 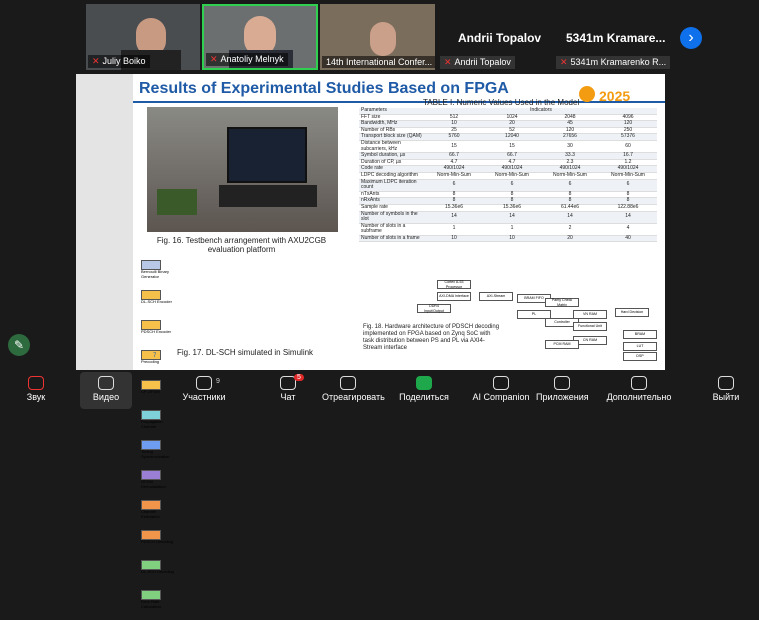 I want to click on toolbar-button: Приложения, so click(x=562, y=390).